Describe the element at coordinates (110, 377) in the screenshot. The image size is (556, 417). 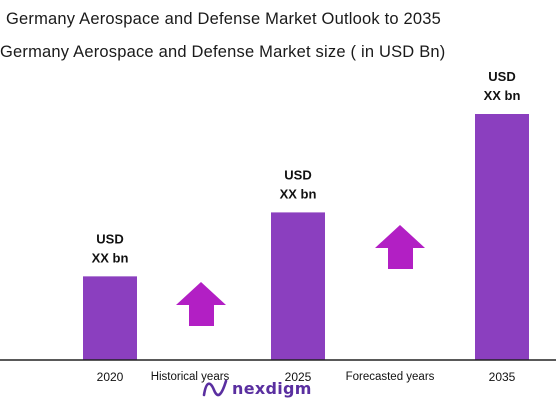
I see `x-tick-2020: 2020` at that location.